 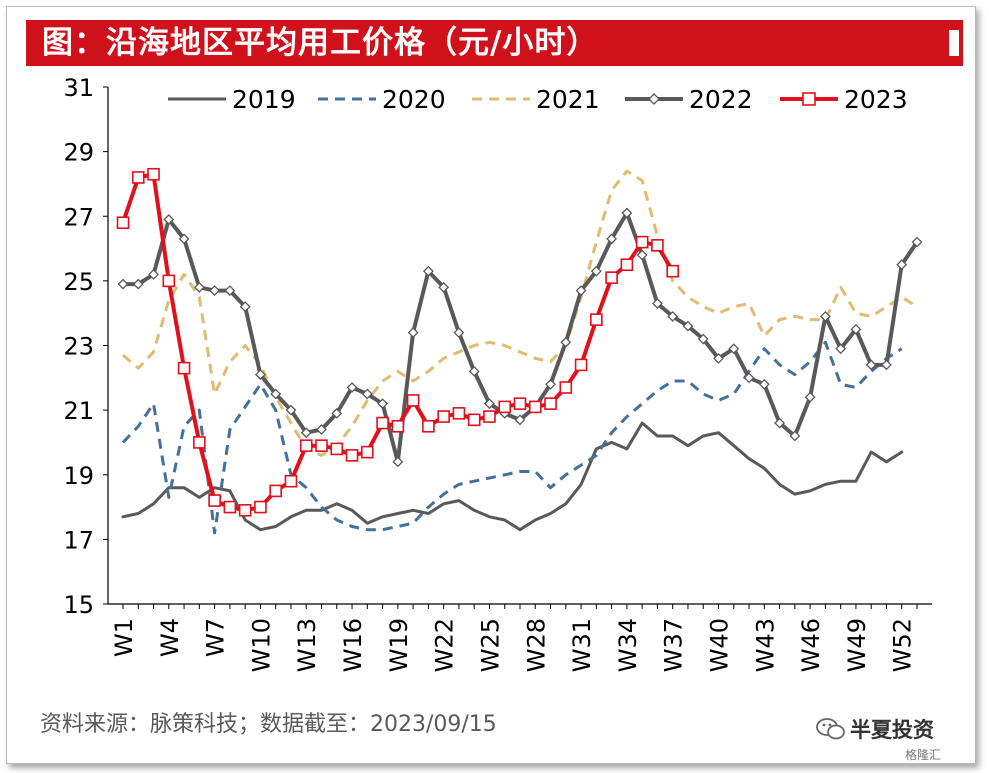 I want to click on x-tick-label: W1, so click(x=124, y=637).